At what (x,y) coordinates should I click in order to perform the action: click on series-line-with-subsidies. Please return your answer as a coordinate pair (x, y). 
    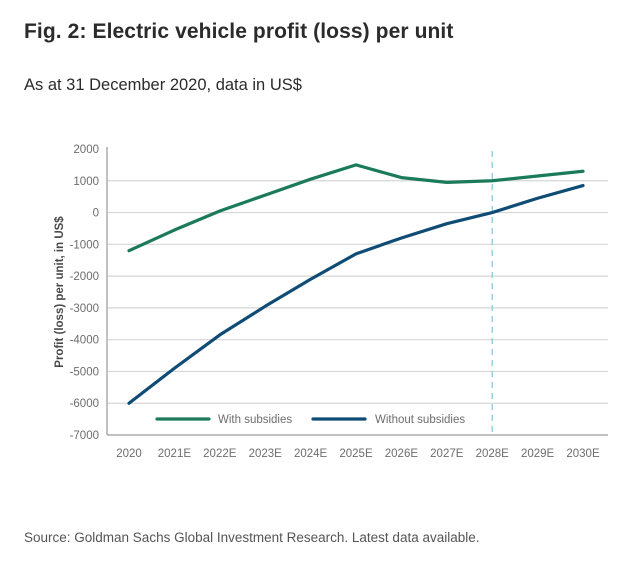
    Looking at the image, I should click on (356, 208).